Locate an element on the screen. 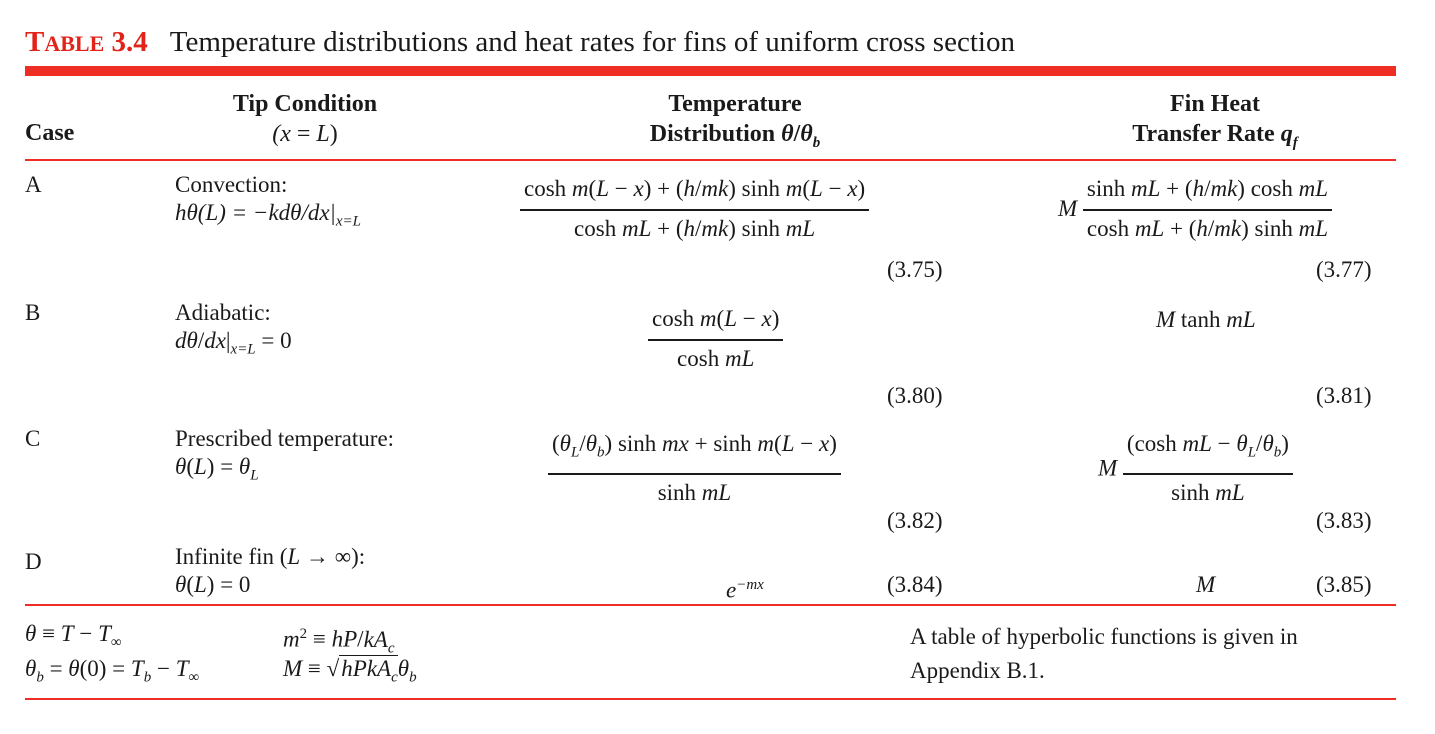  footer-rule is located at coordinates (710, 699).